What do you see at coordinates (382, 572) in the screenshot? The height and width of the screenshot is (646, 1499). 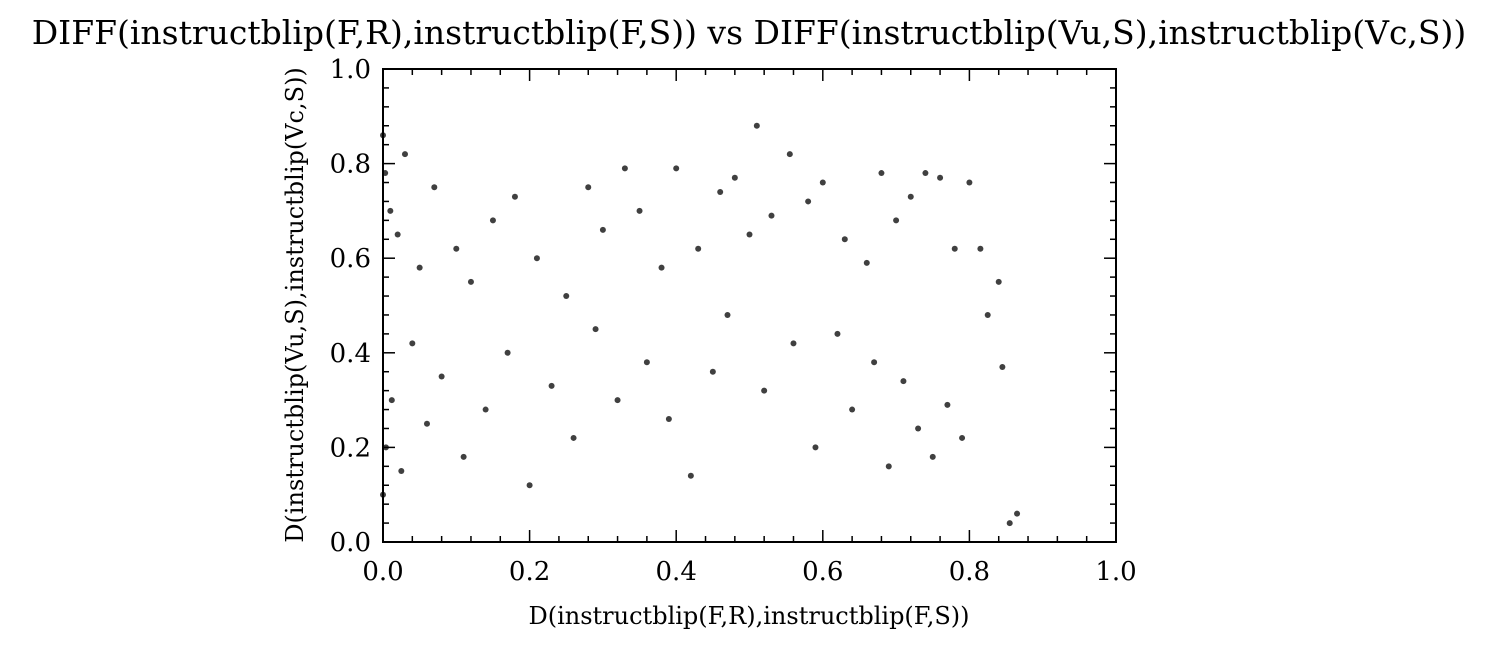 I see `x-tick-label: 0.0` at bounding box center [382, 572].